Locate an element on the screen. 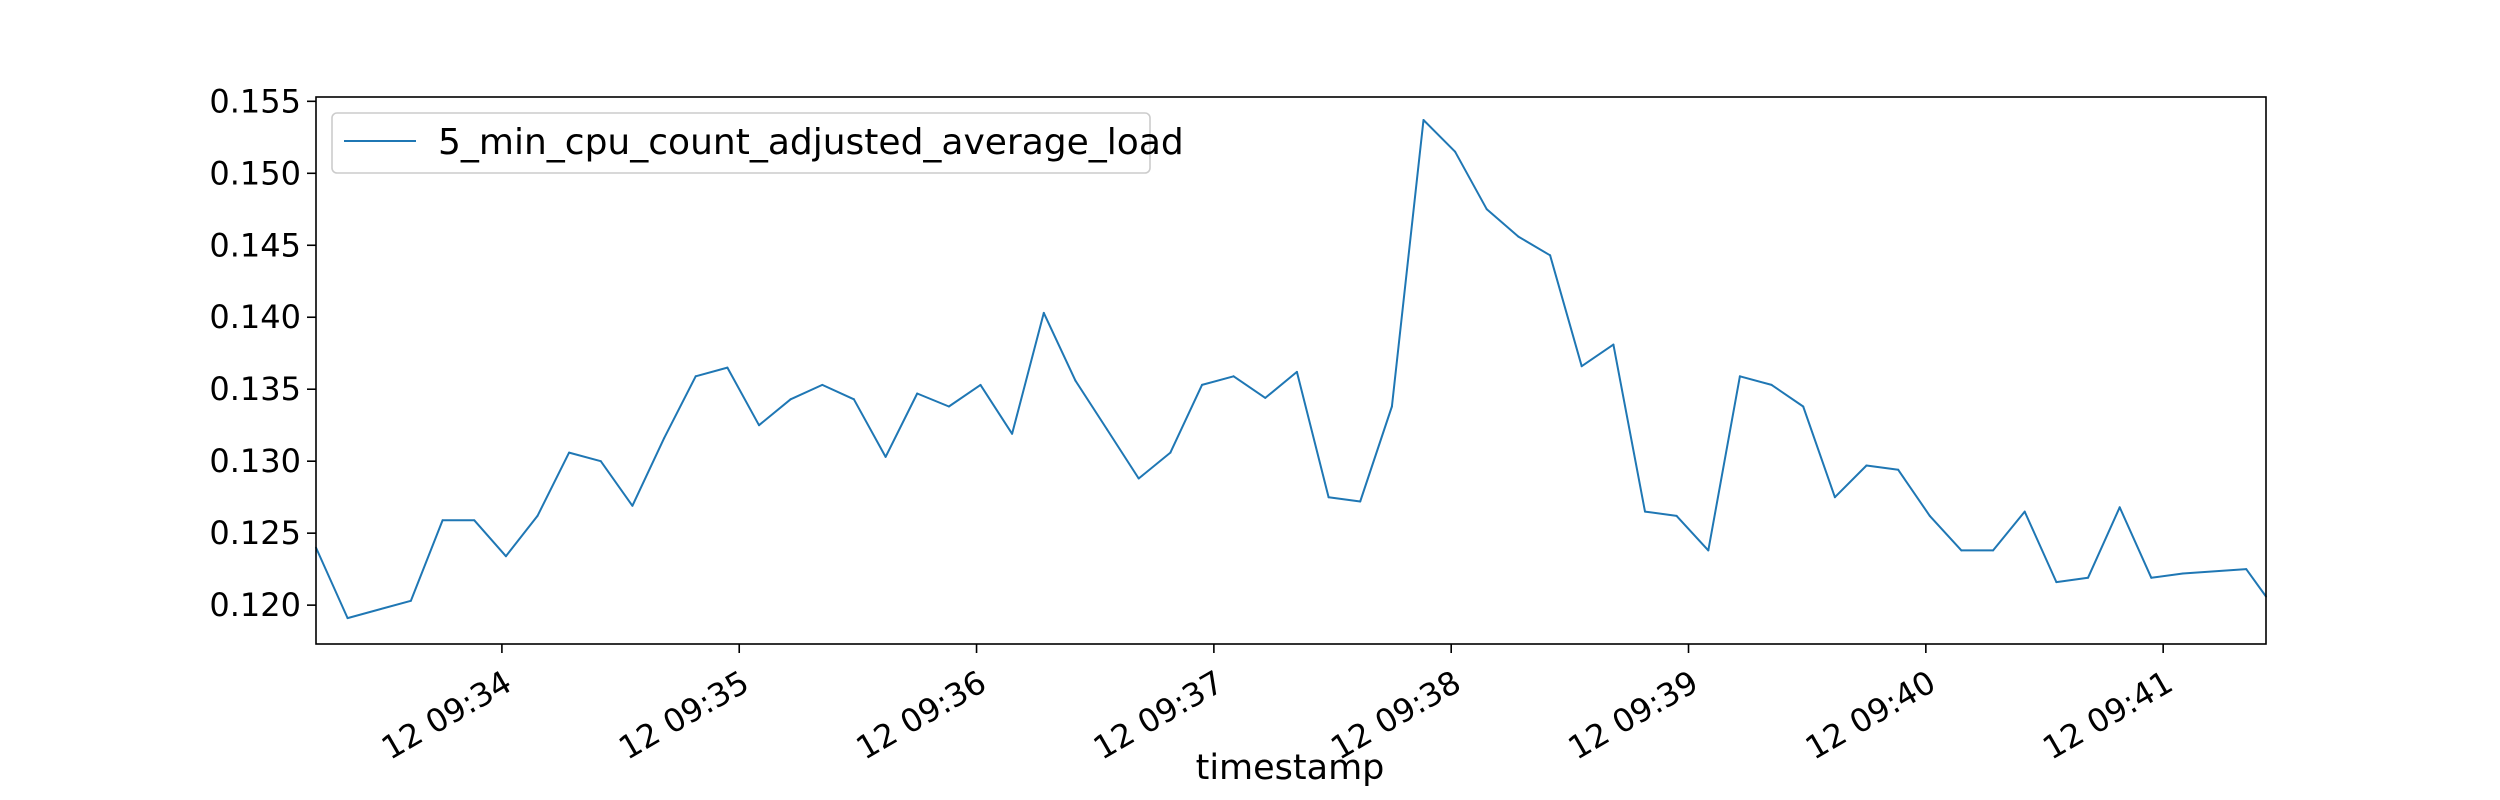 This screenshot has width=2500, height=800. legend: 5_min_cpu_count_adjusted_average_load is located at coordinates (757, 143).